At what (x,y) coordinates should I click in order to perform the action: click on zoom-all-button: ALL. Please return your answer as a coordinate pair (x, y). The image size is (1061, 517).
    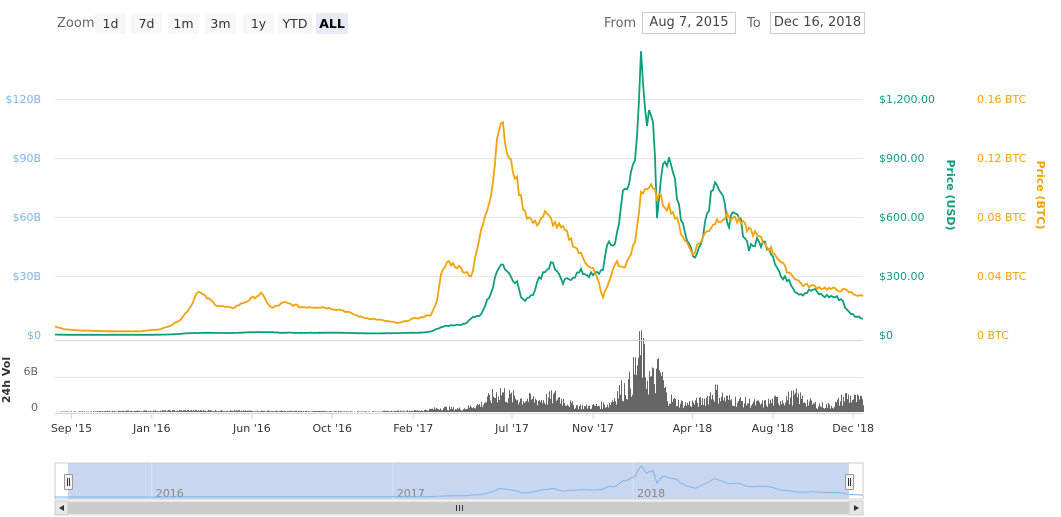
    Looking at the image, I should click on (332, 23).